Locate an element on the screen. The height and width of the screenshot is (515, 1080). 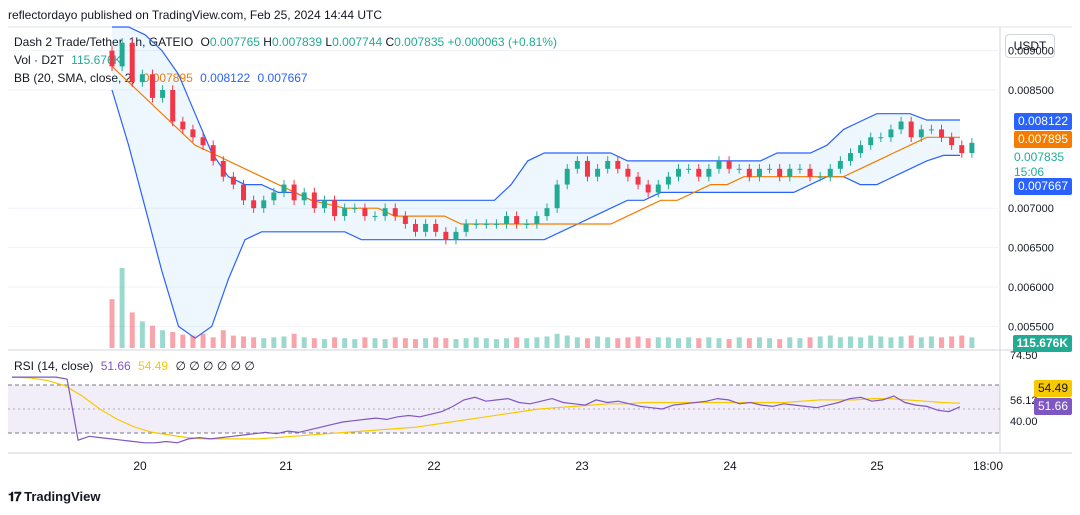
time-tick-label: 25 is located at coordinates (877, 466).